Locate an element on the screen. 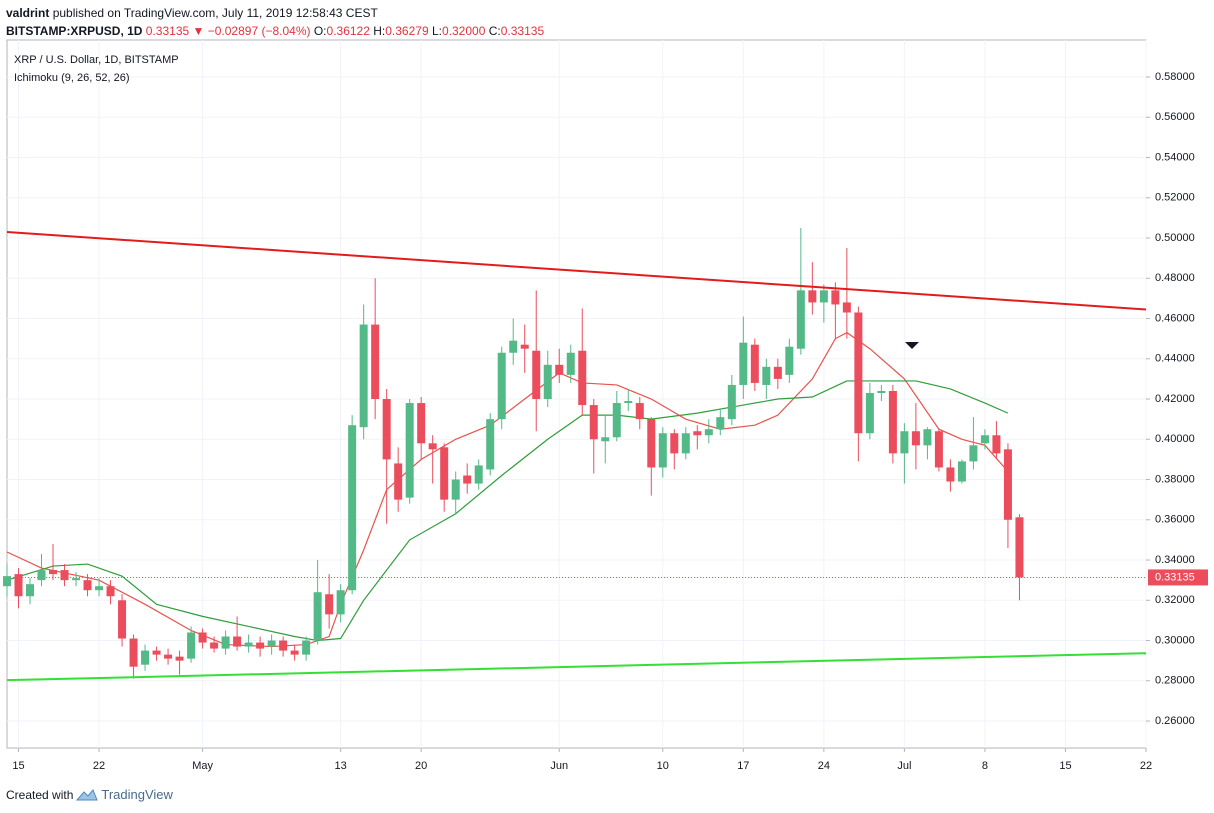 The width and height of the screenshot is (1214, 813). symbol: BITSTAMP:XRPUSD, 1D is located at coordinates (74, 31).